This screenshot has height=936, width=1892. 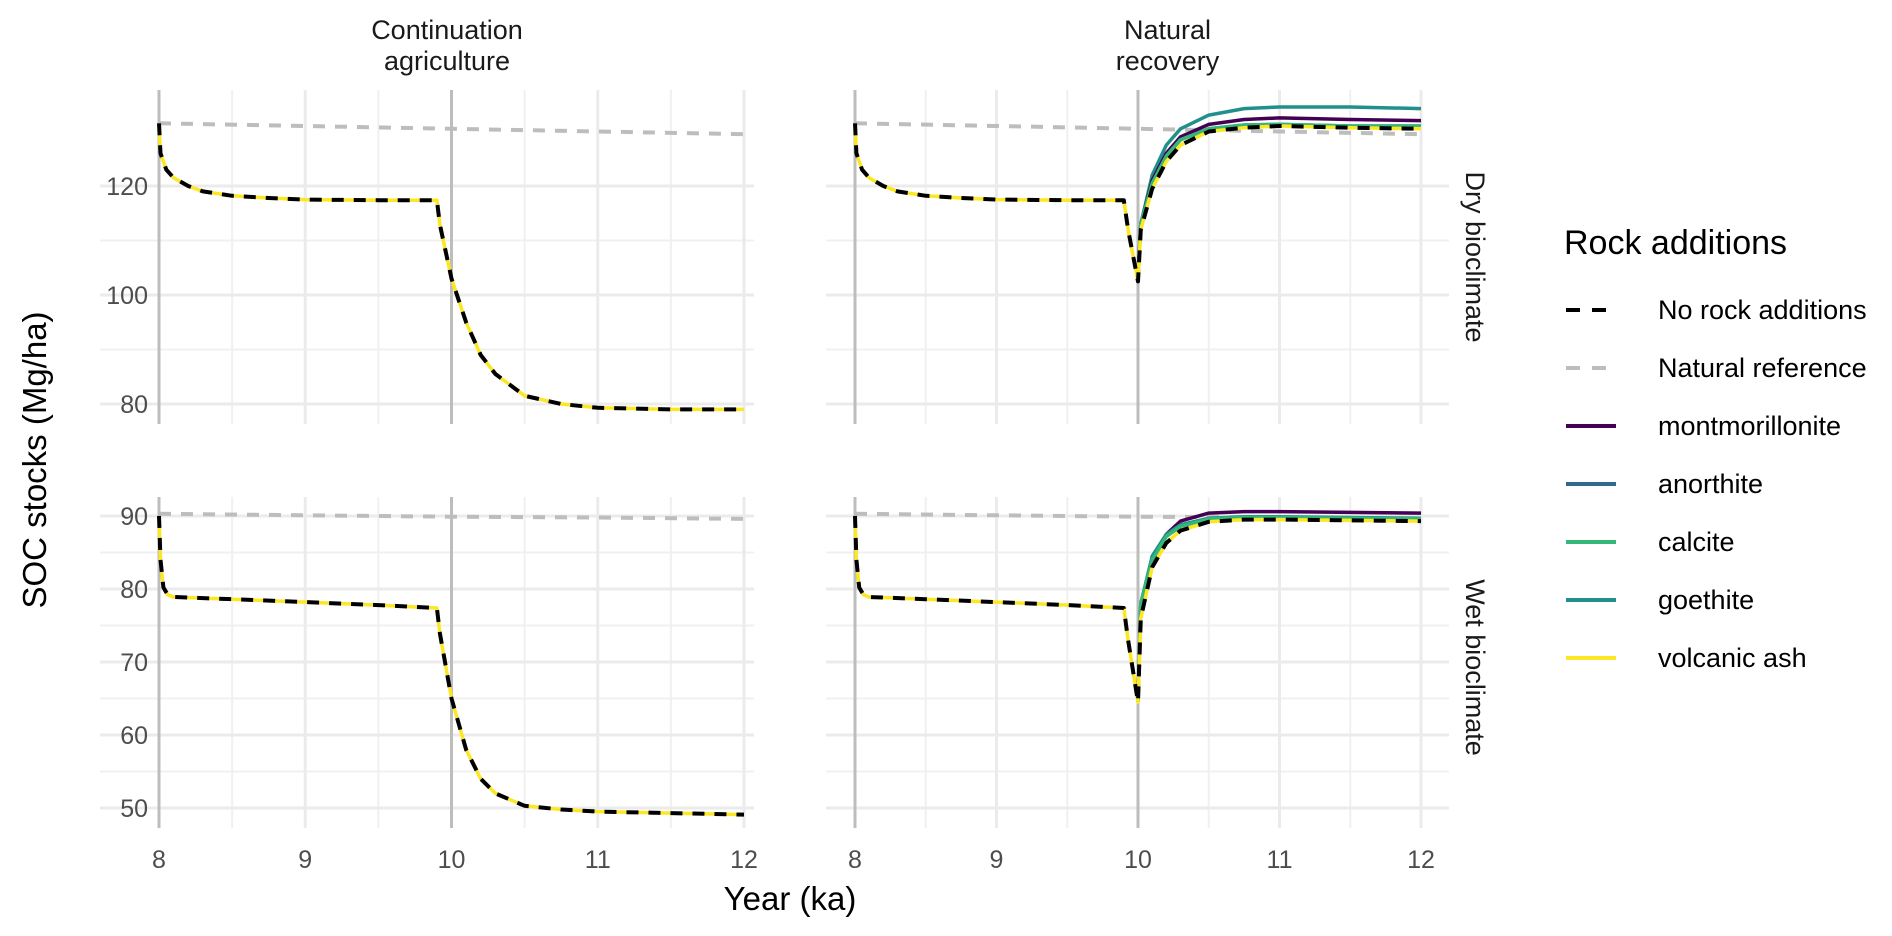 I want to click on y-tick-label: 100, so click(x=127, y=296).